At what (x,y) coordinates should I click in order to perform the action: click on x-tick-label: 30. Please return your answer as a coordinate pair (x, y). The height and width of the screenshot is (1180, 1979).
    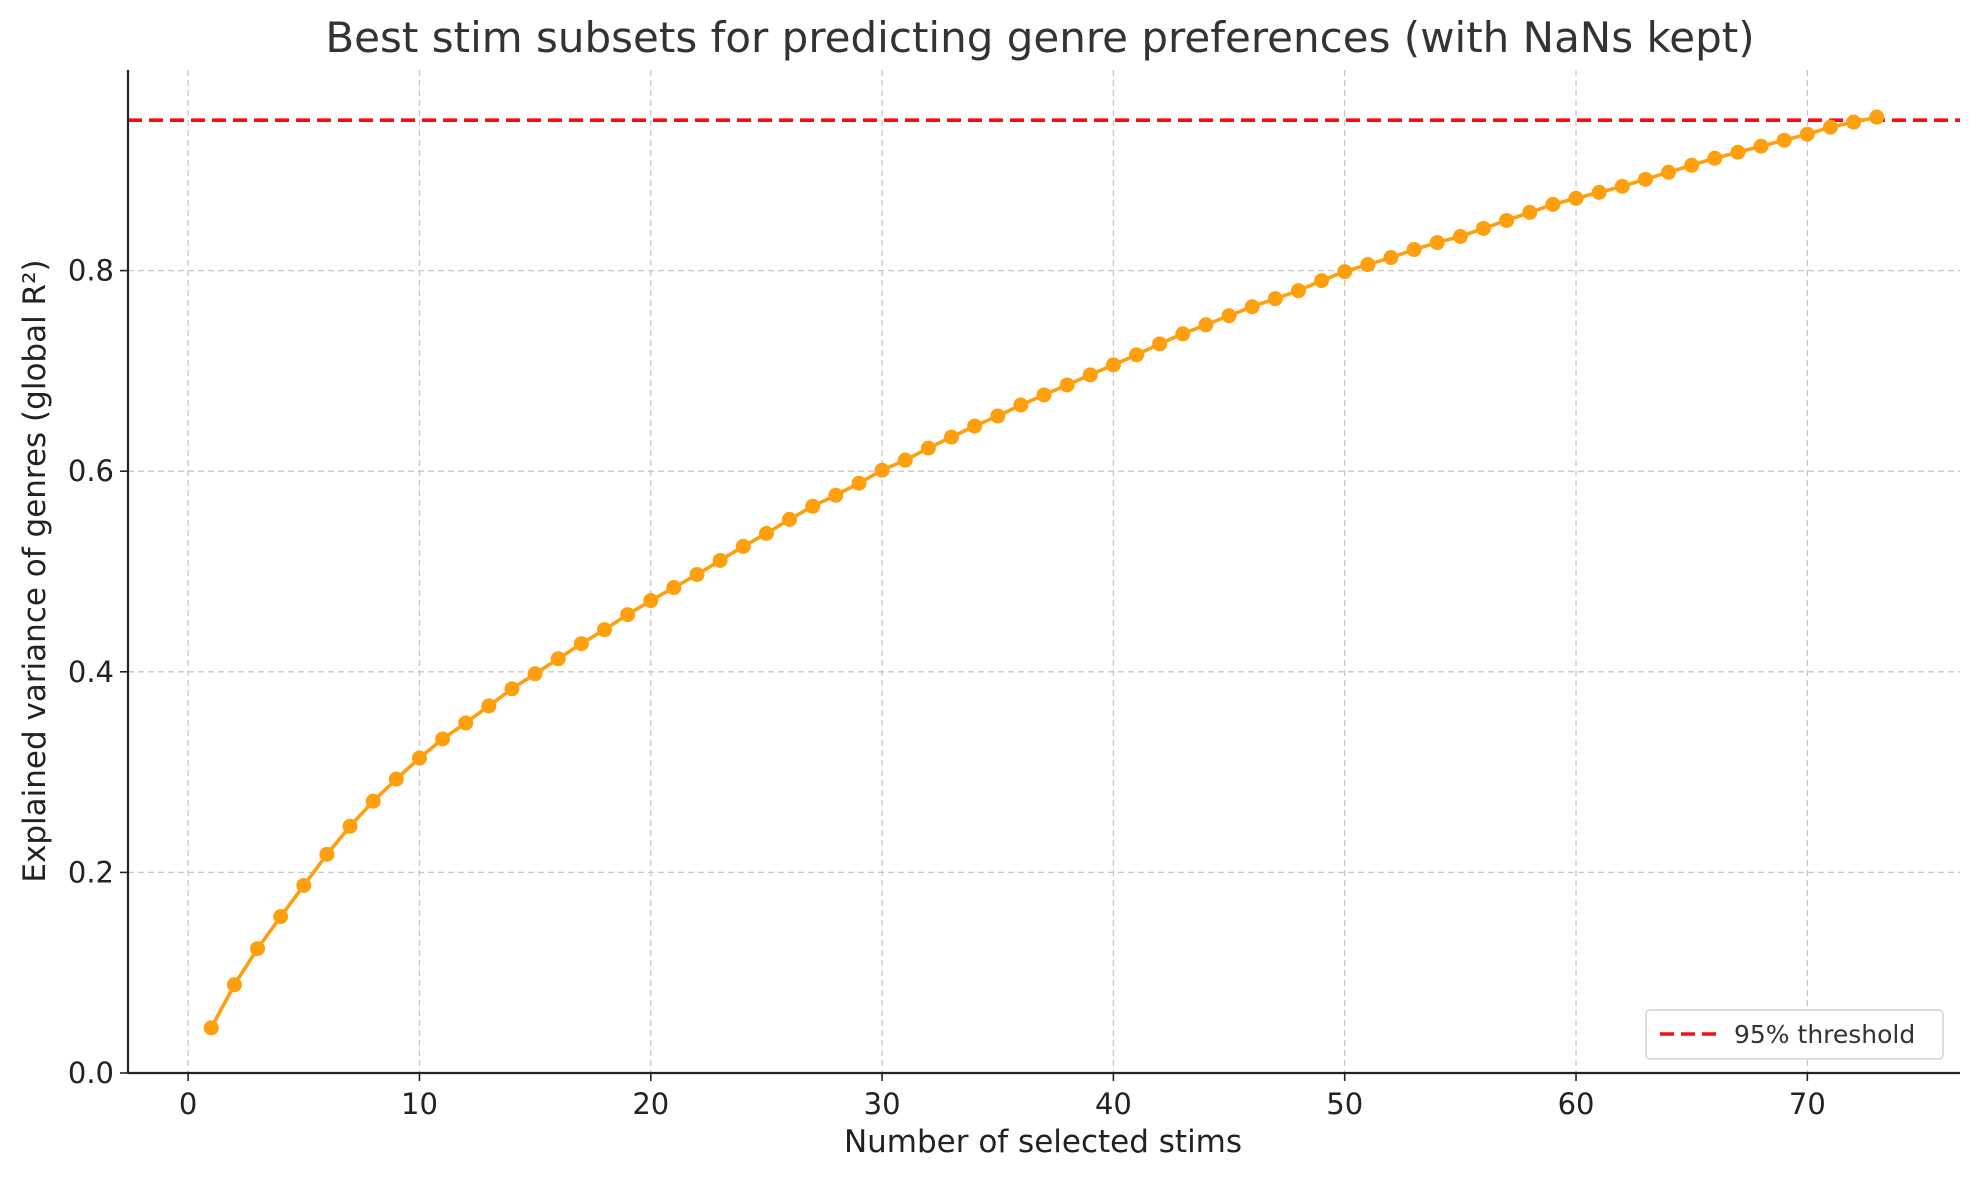
    Looking at the image, I should click on (882, 1104).